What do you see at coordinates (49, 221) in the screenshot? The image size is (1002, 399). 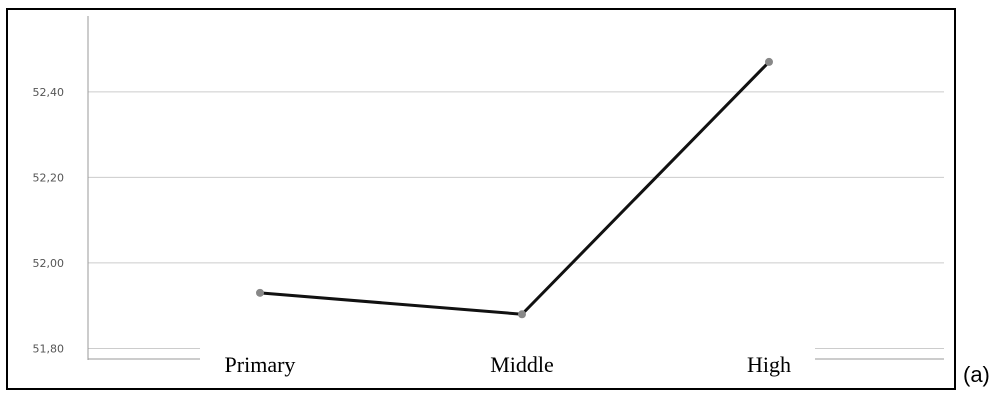 I see `y-axis-ticks: 51,80 52,00 52,20 52,40` at bounding box center [49, 221].